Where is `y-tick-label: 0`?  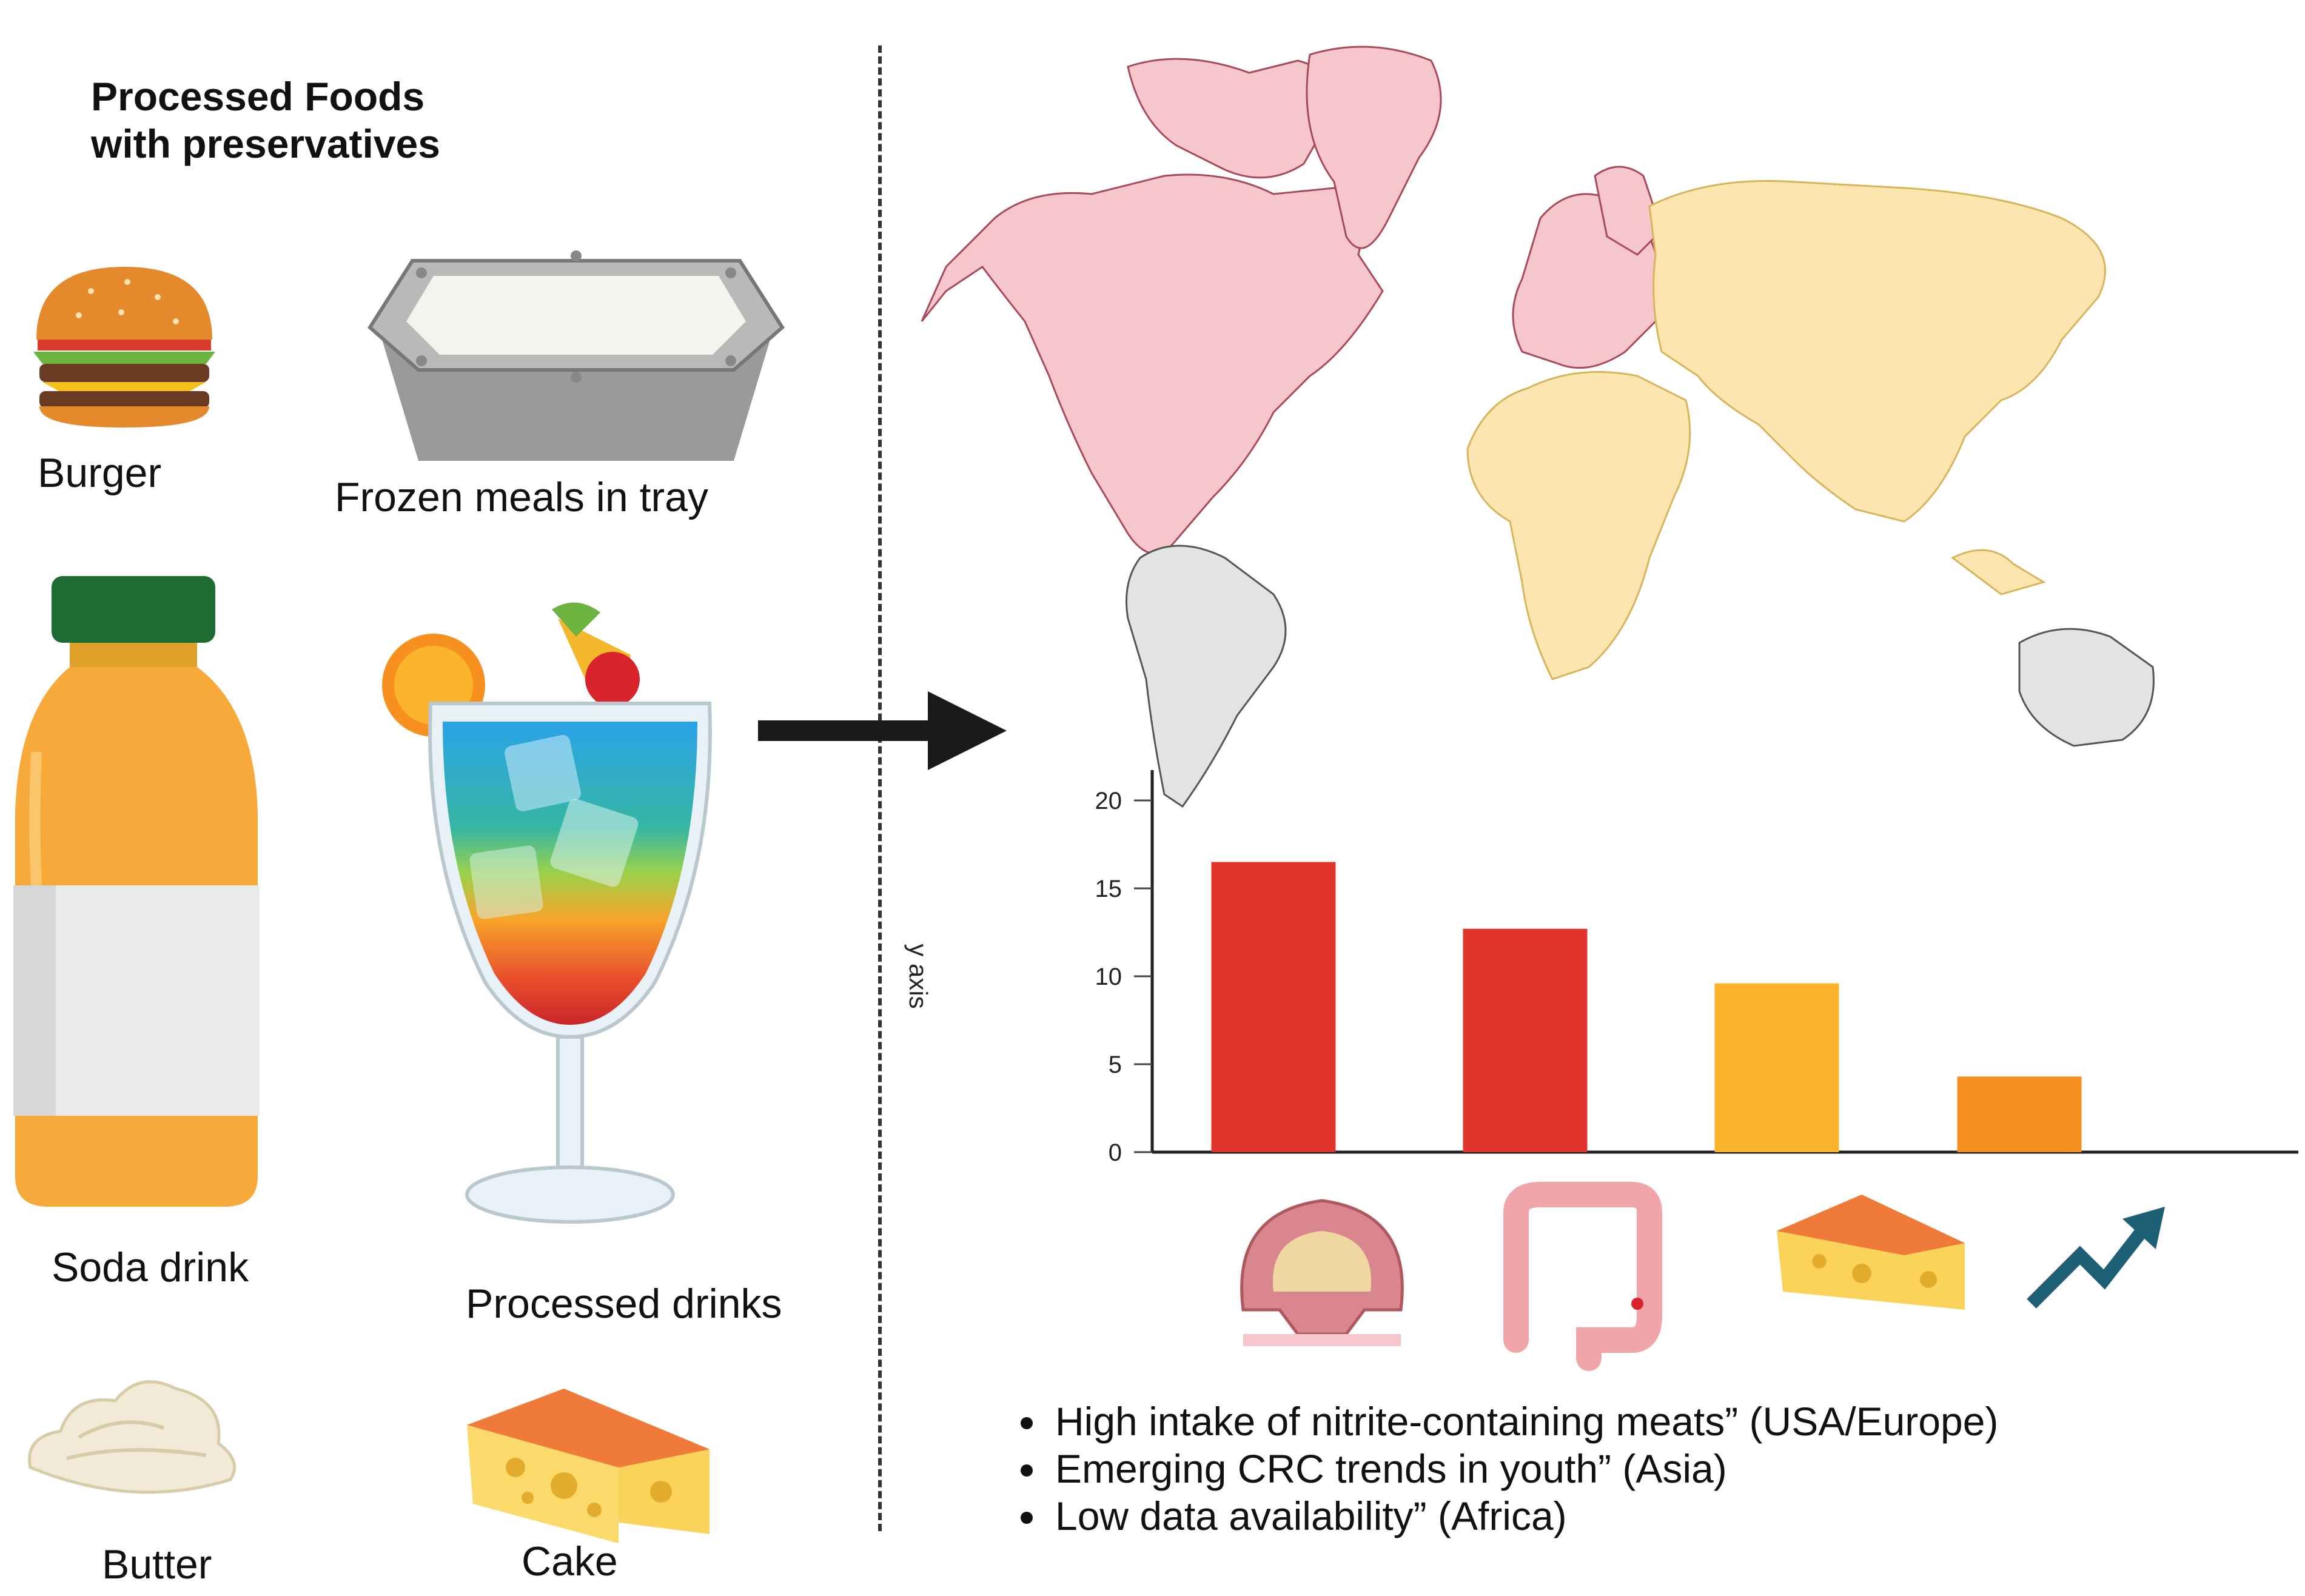
y-tick-label: 0 is located at coordinates (1115, 1152).